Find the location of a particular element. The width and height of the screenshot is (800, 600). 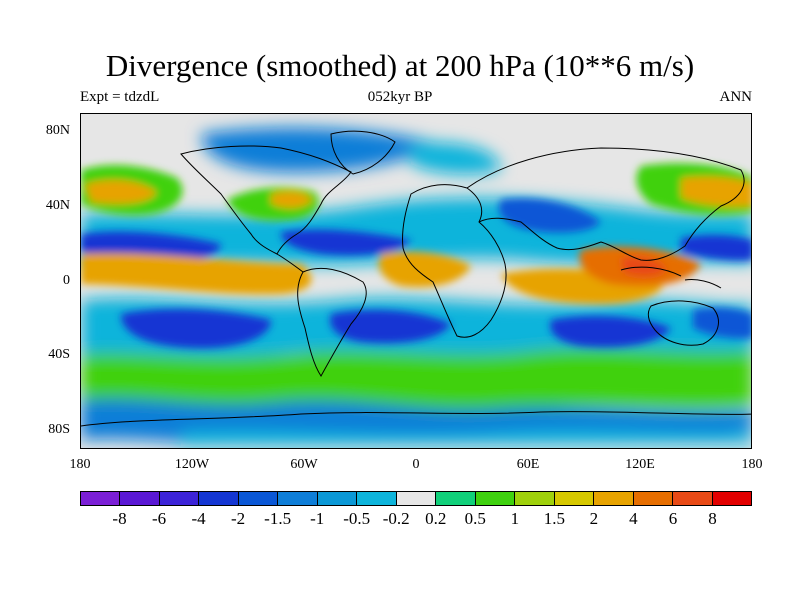

colorbar-label: -2 is located at coordinates (238, 518).